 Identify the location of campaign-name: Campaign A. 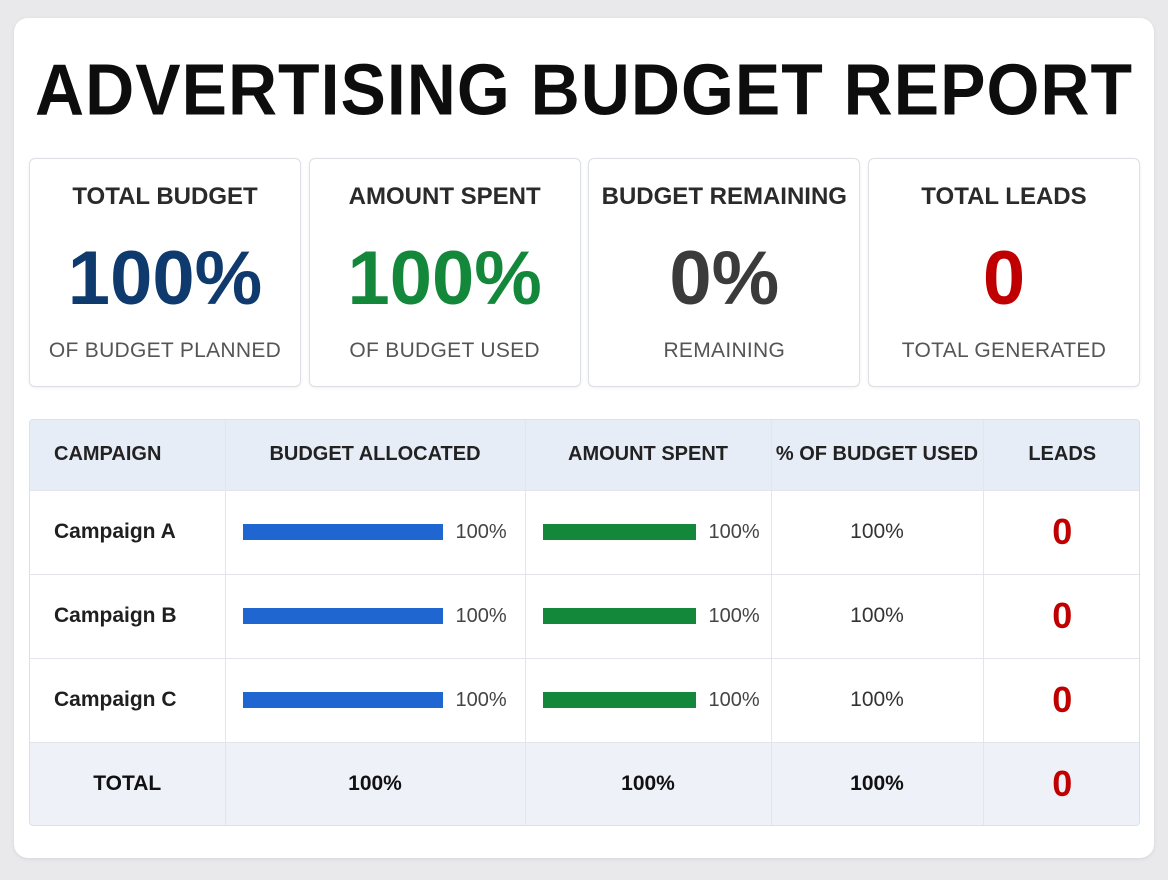
(128, 532).